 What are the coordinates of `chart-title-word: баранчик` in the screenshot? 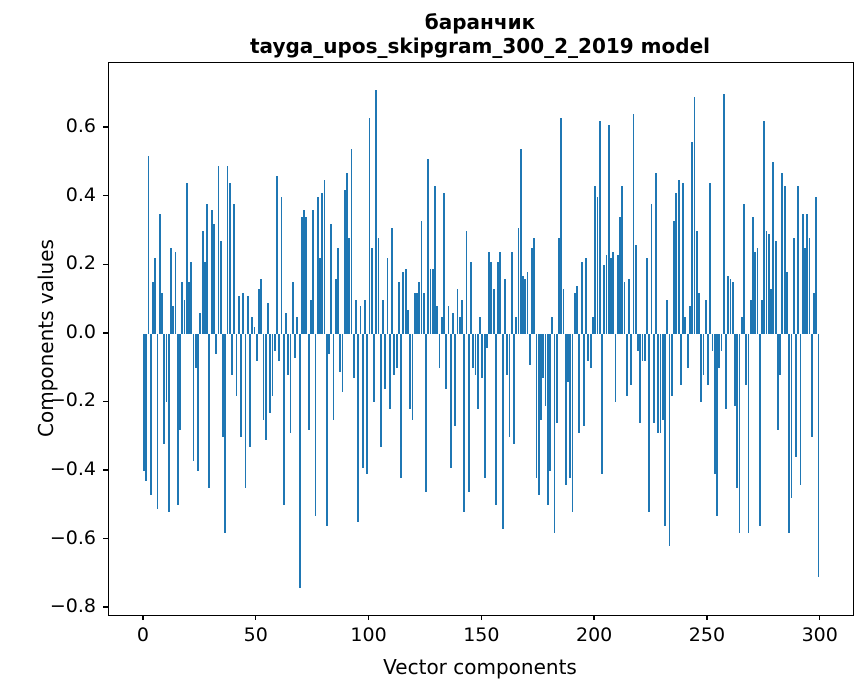 It's located at (480, 22).